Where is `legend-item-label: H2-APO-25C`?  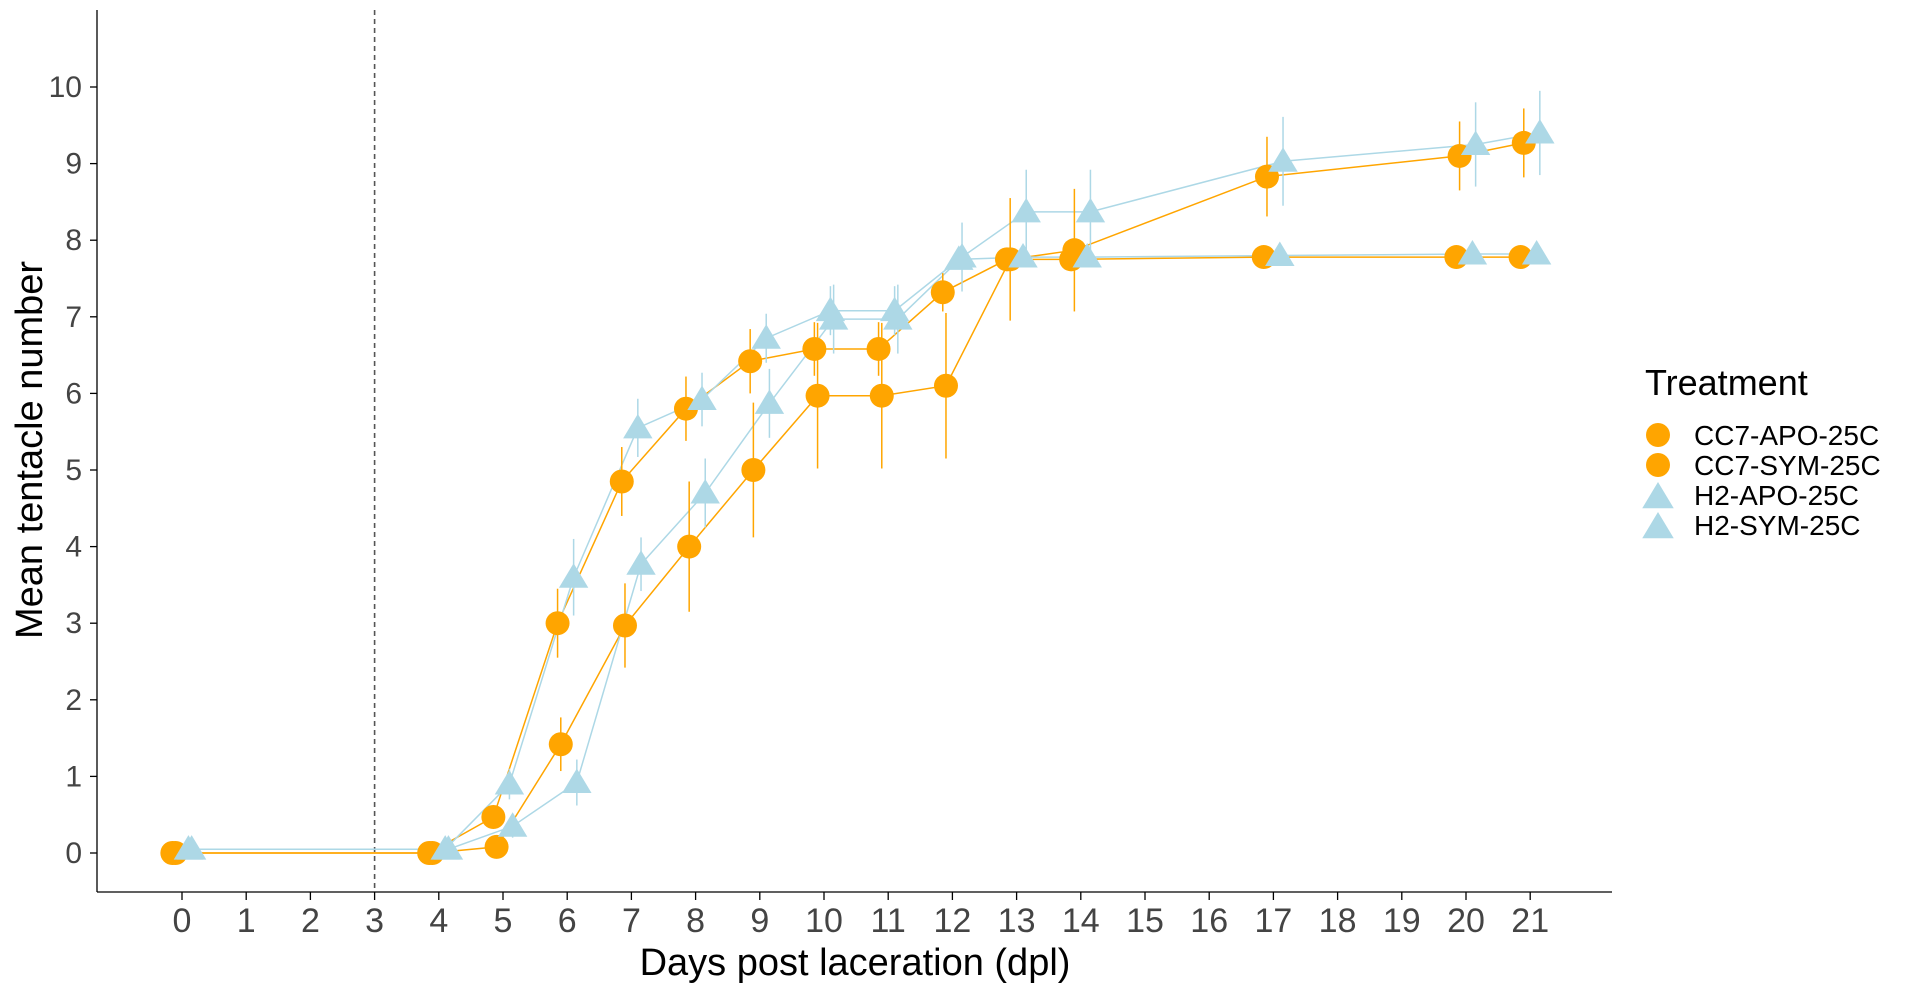
legend-item-label: H2-APO-25C is located at coordinates (1776, 495).